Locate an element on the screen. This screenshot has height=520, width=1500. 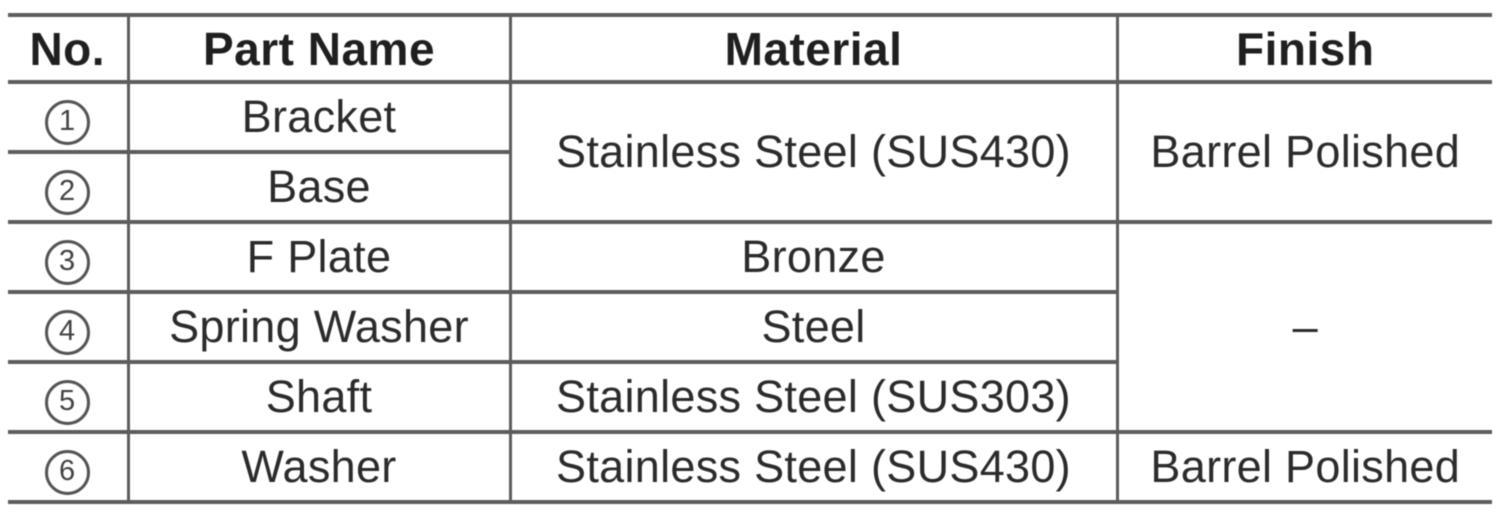
cell-material-5: Stainless Steel (SUS303) is located at coordinates (813, 397).